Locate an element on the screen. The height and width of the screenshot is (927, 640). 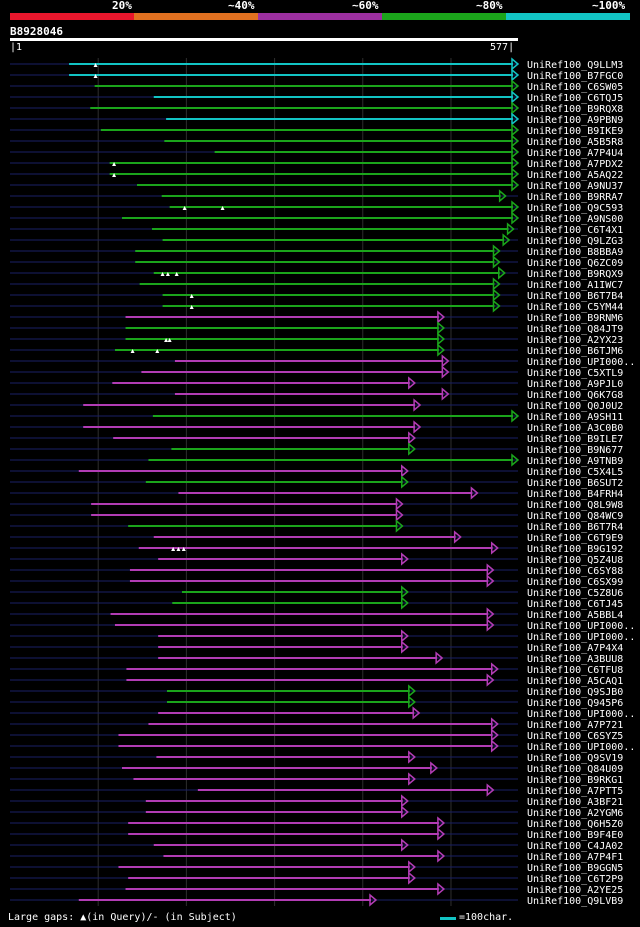
hit-label: UniRef100_A2YX23 is located at coordinates (575, 340).